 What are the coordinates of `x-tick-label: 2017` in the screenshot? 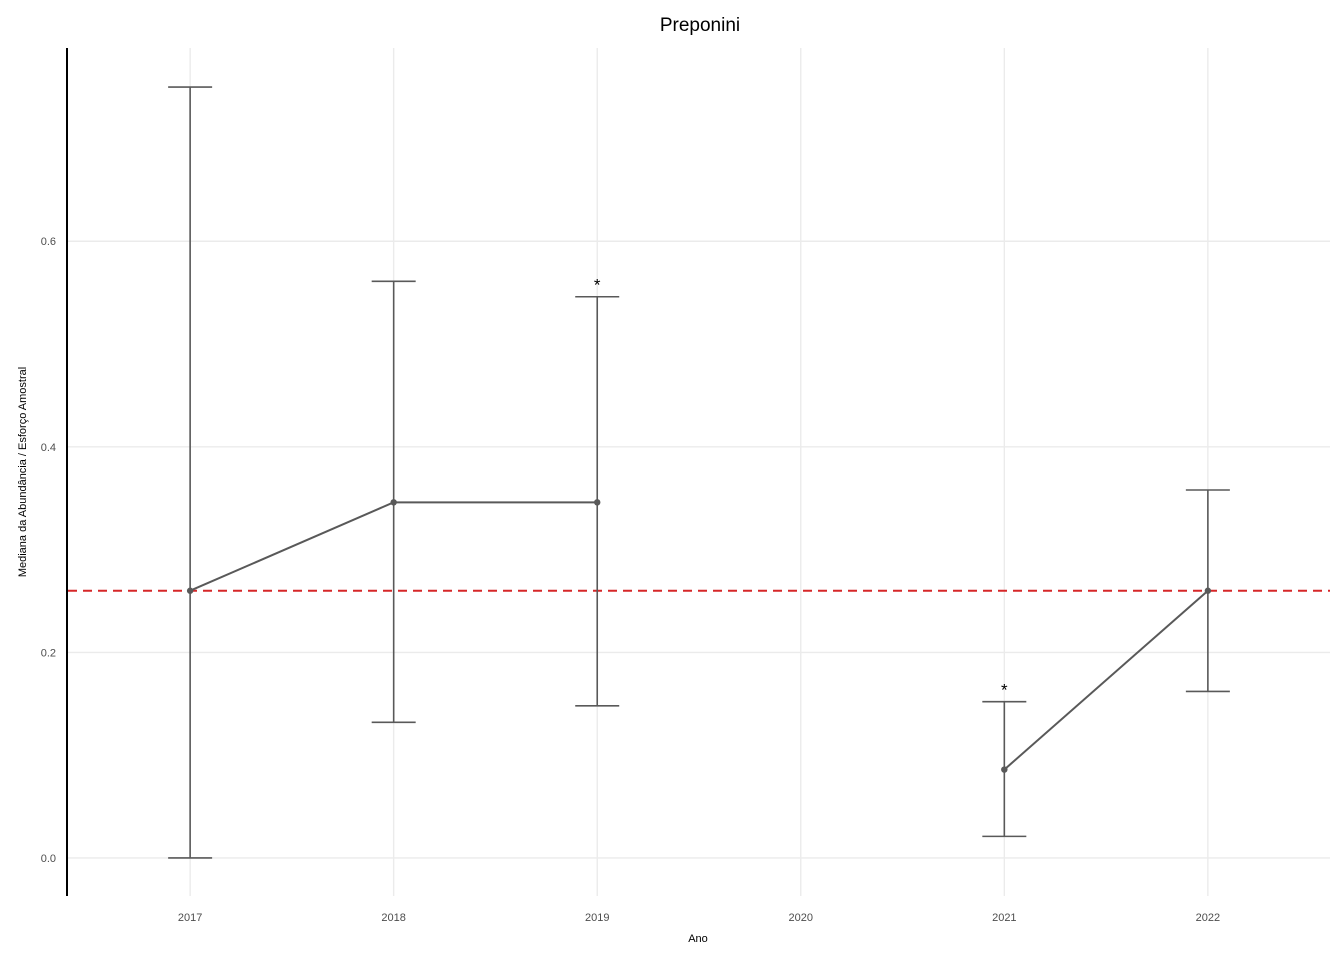 It's located at (190, 918).